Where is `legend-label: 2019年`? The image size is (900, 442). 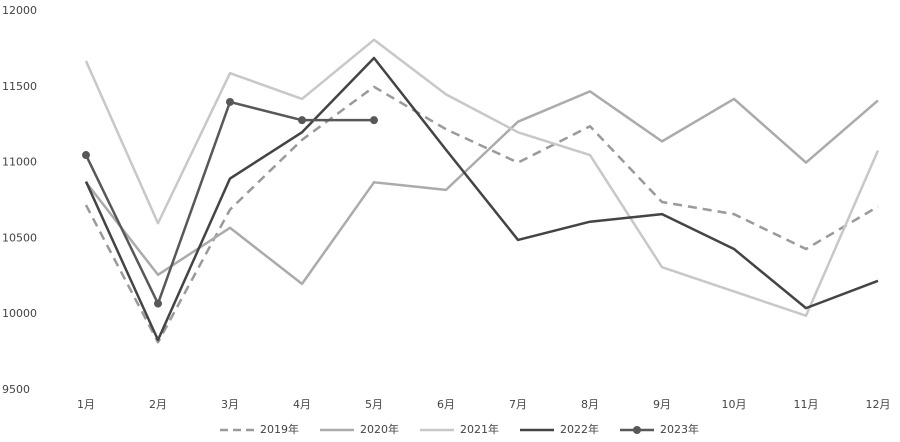
legend-label: 2019年 is located at coordinates (279, 429).